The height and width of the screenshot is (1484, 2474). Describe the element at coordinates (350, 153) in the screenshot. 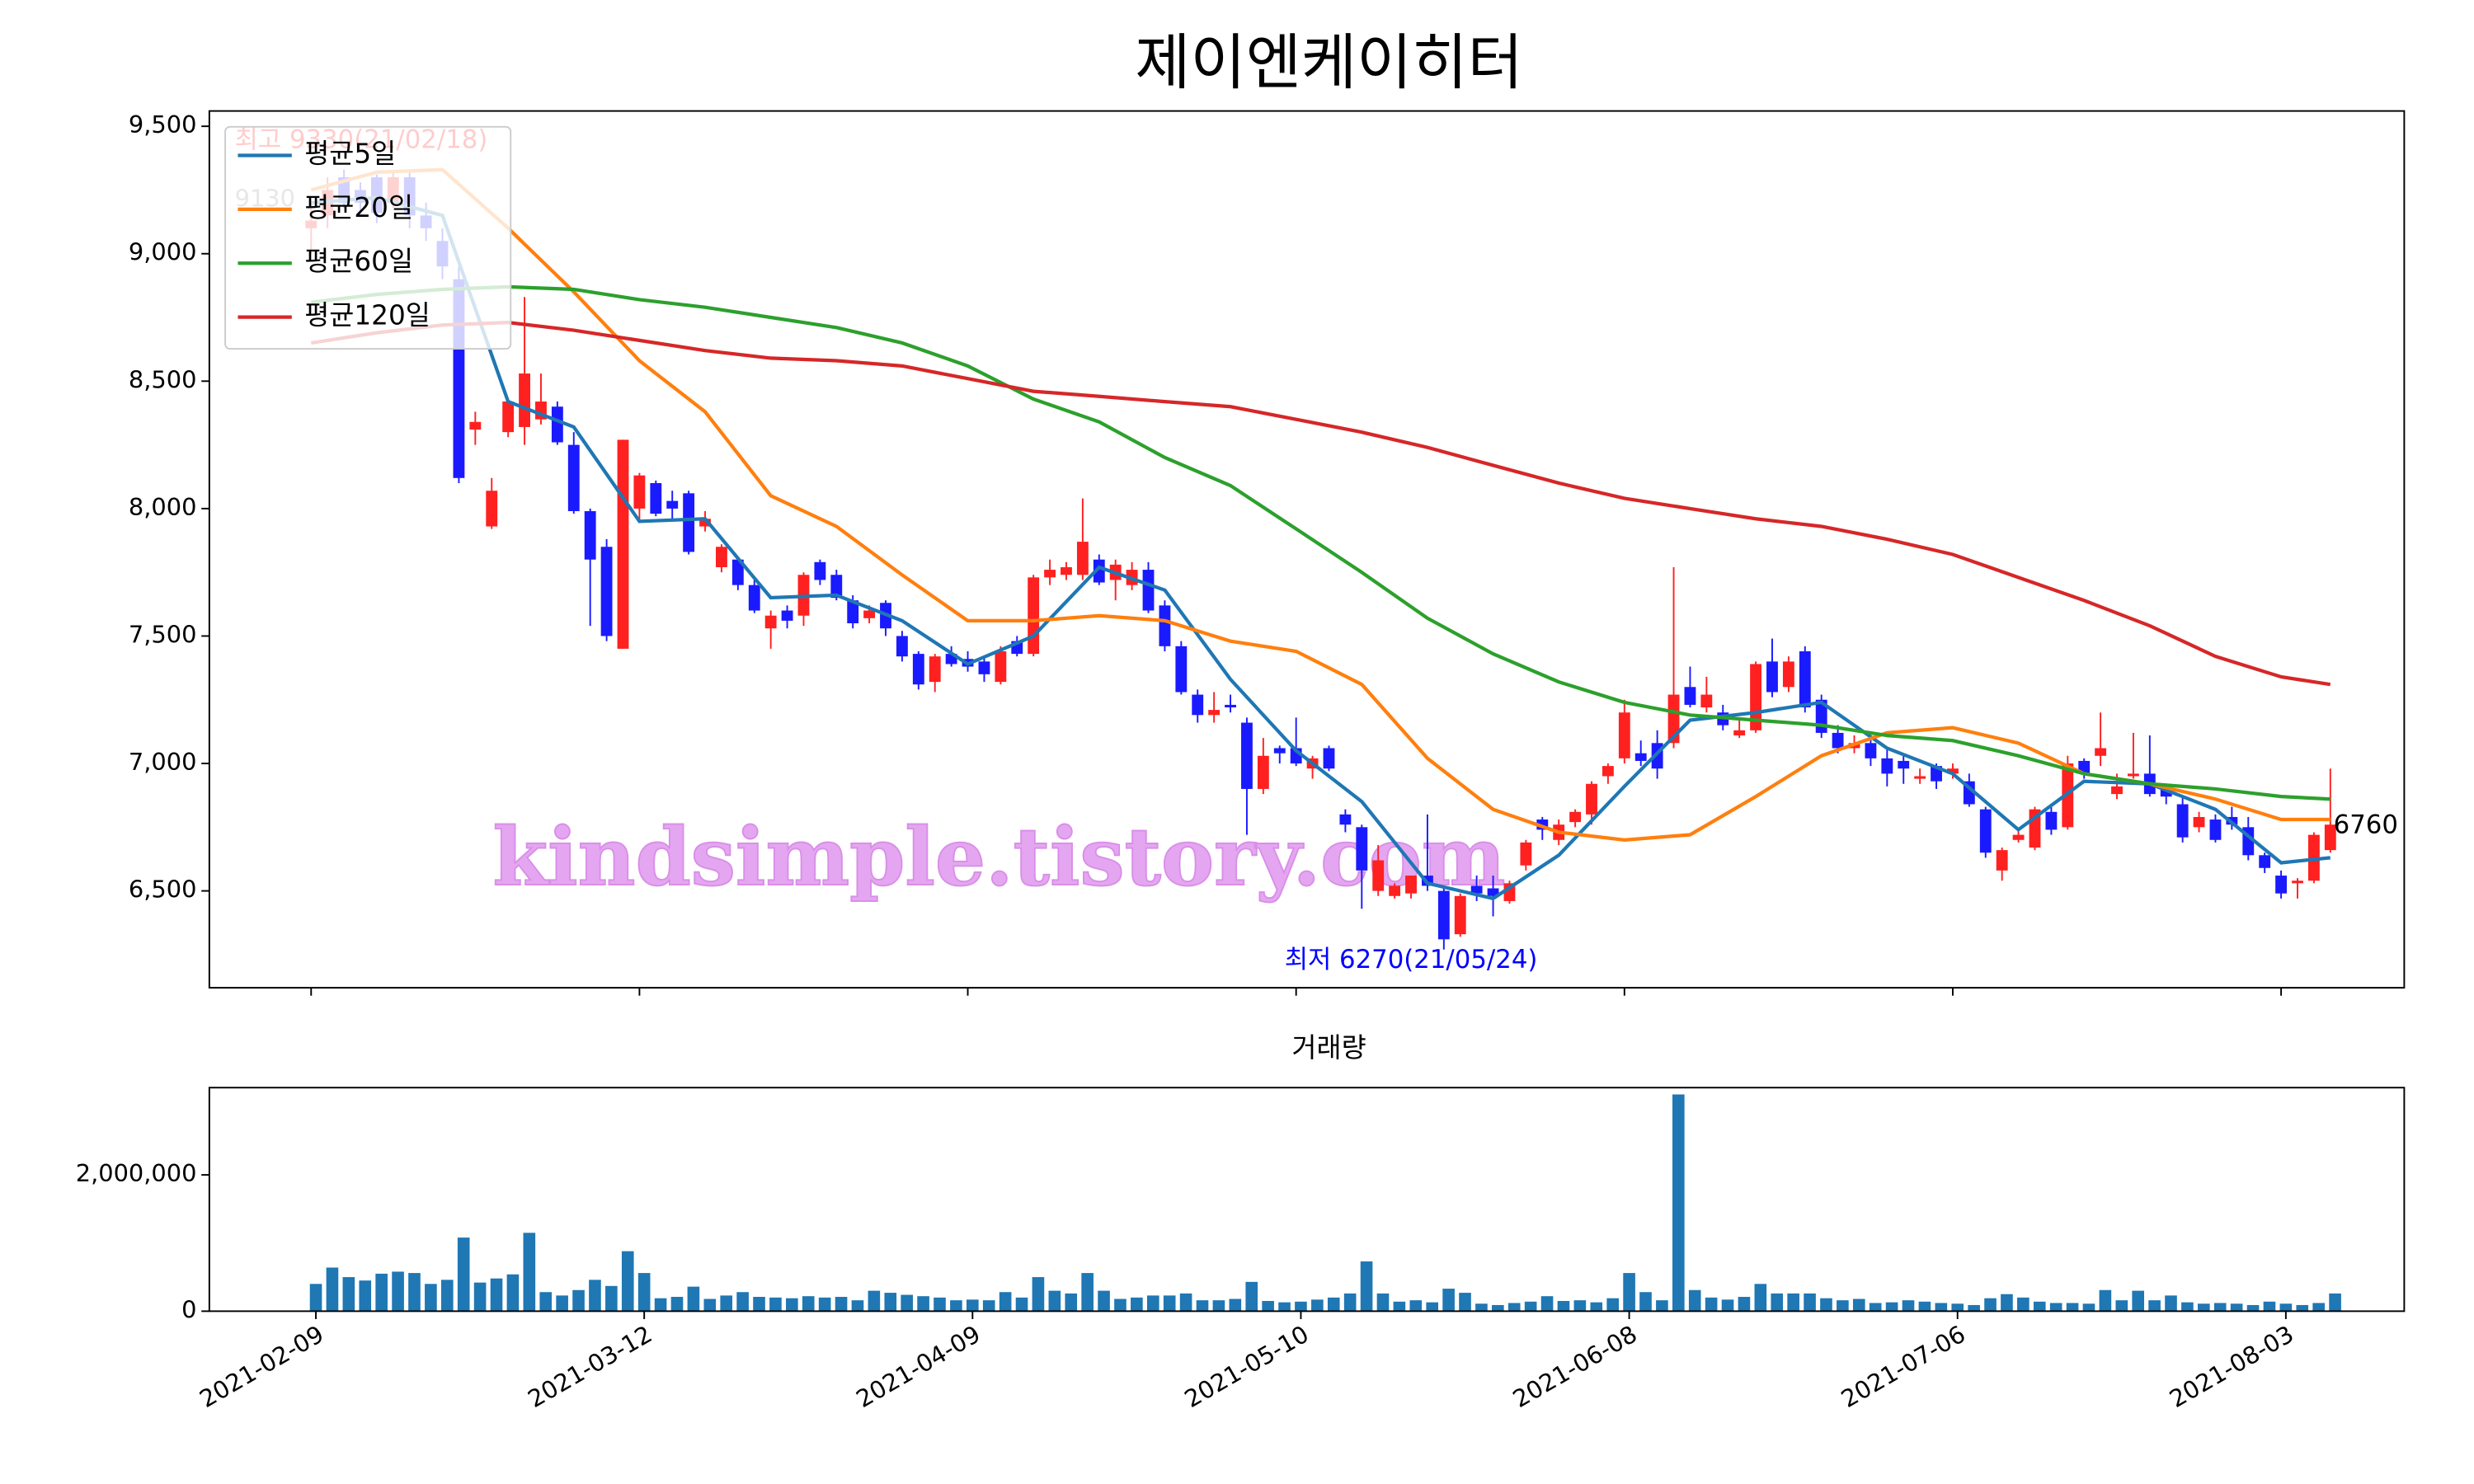

I see `legend-label: 평균5일` at that location.